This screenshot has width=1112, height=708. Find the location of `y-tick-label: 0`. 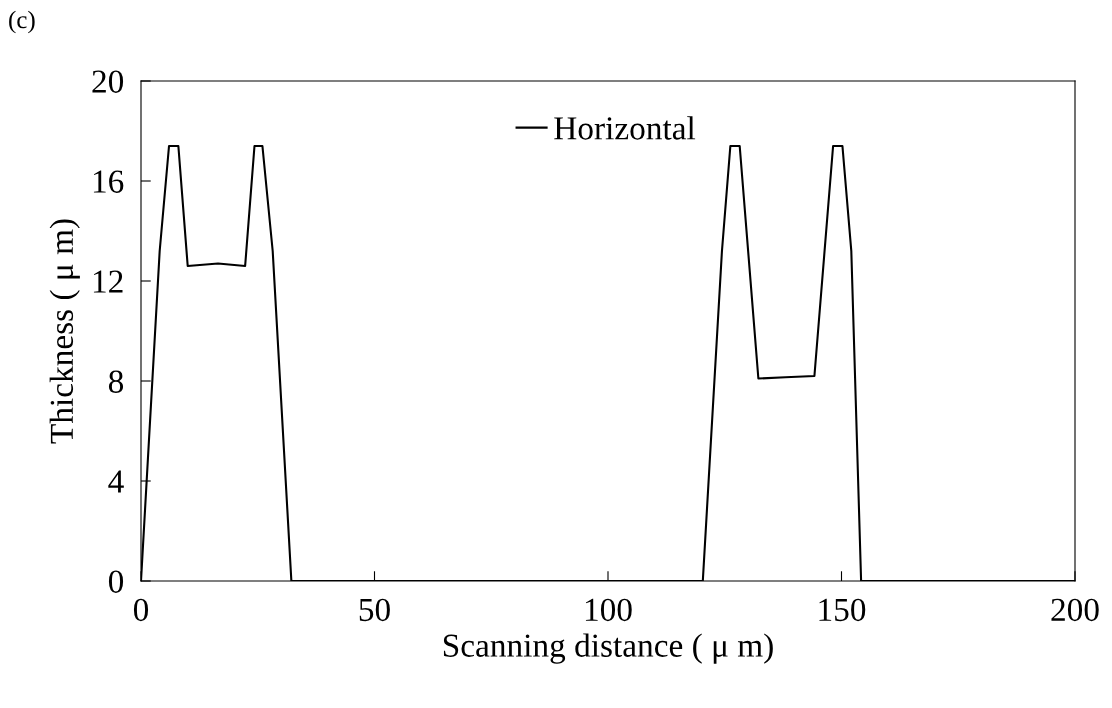

y-tick-label: 0 is located at coordinates (116, 581).